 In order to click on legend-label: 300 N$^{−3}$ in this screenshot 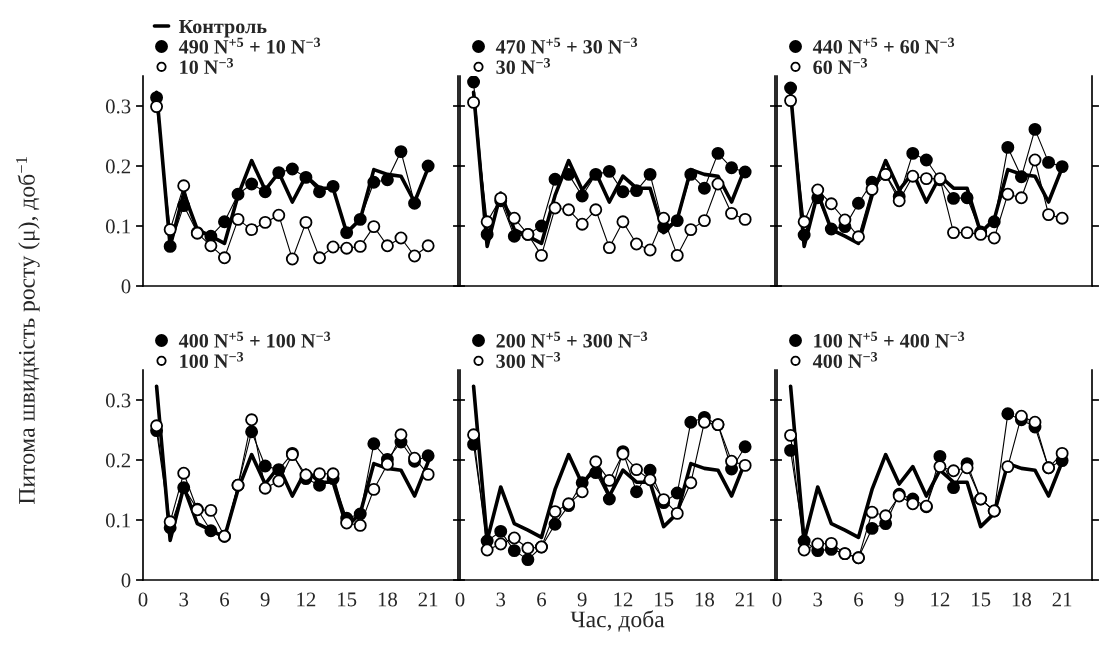, I will do `click(528, 359)`.